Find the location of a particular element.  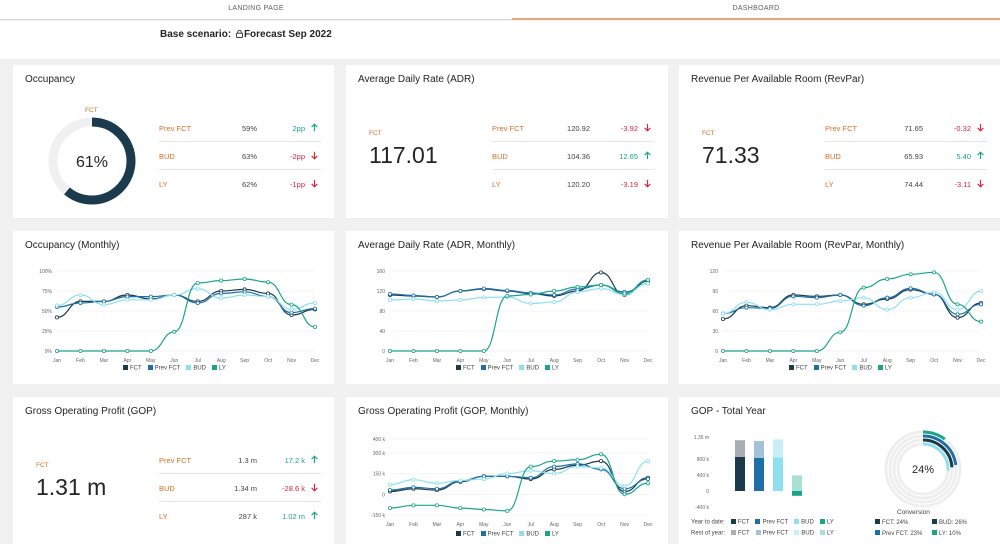

legend-label: FCT is located at coordinates (136, 368).